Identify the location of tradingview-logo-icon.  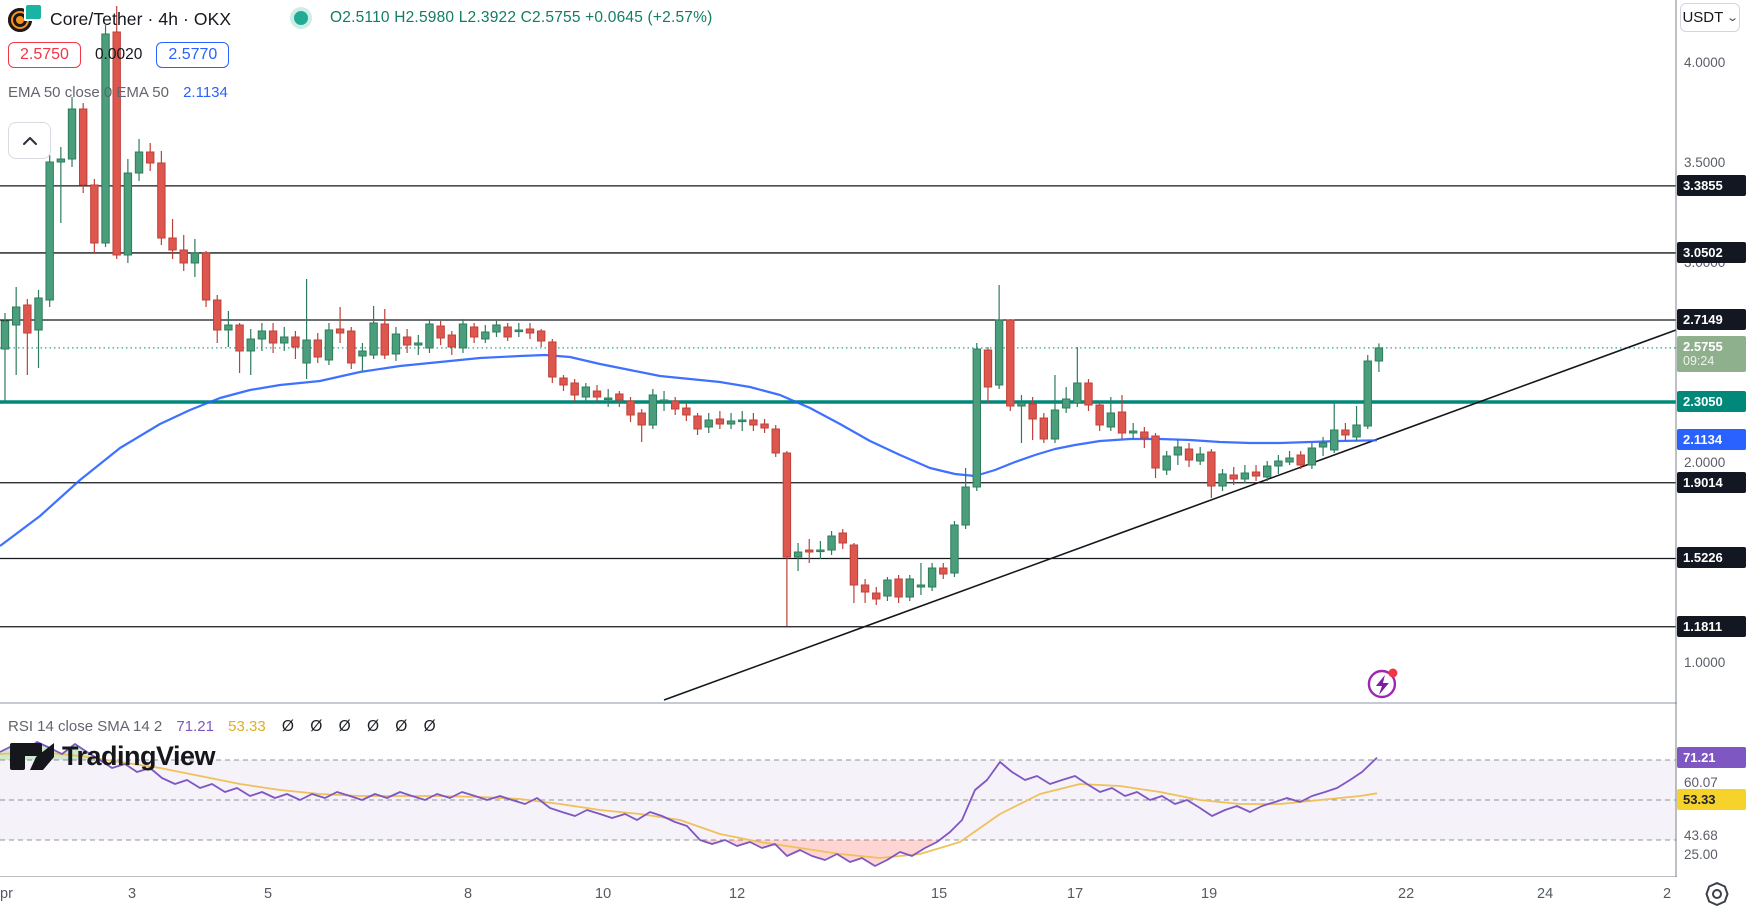
(32, 756).